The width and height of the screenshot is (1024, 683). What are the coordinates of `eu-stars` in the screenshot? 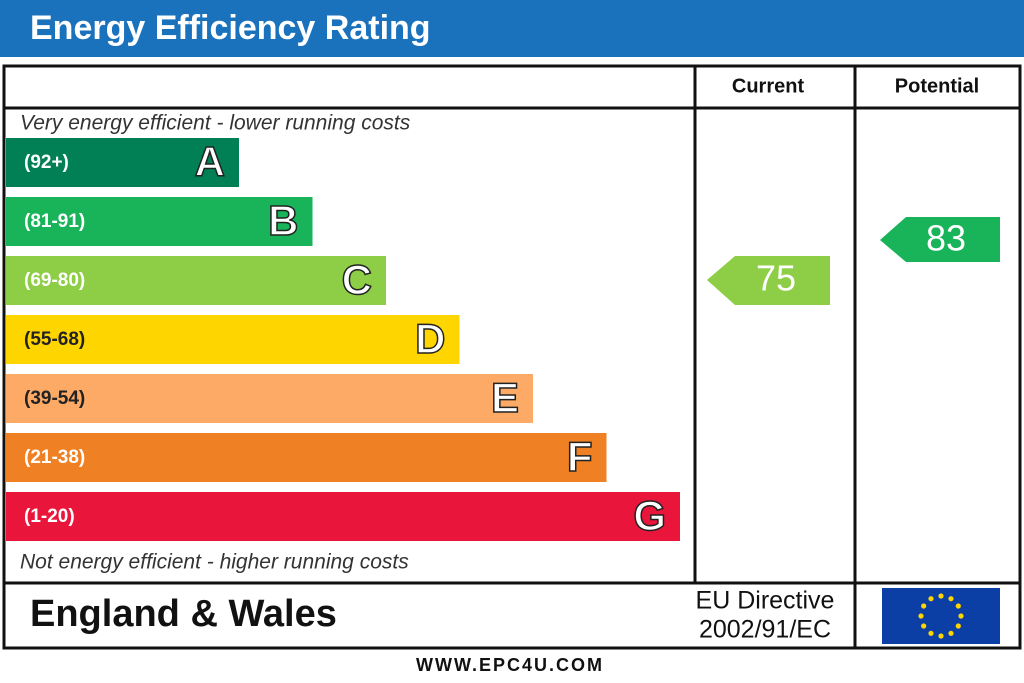 It's located at (941, 616).